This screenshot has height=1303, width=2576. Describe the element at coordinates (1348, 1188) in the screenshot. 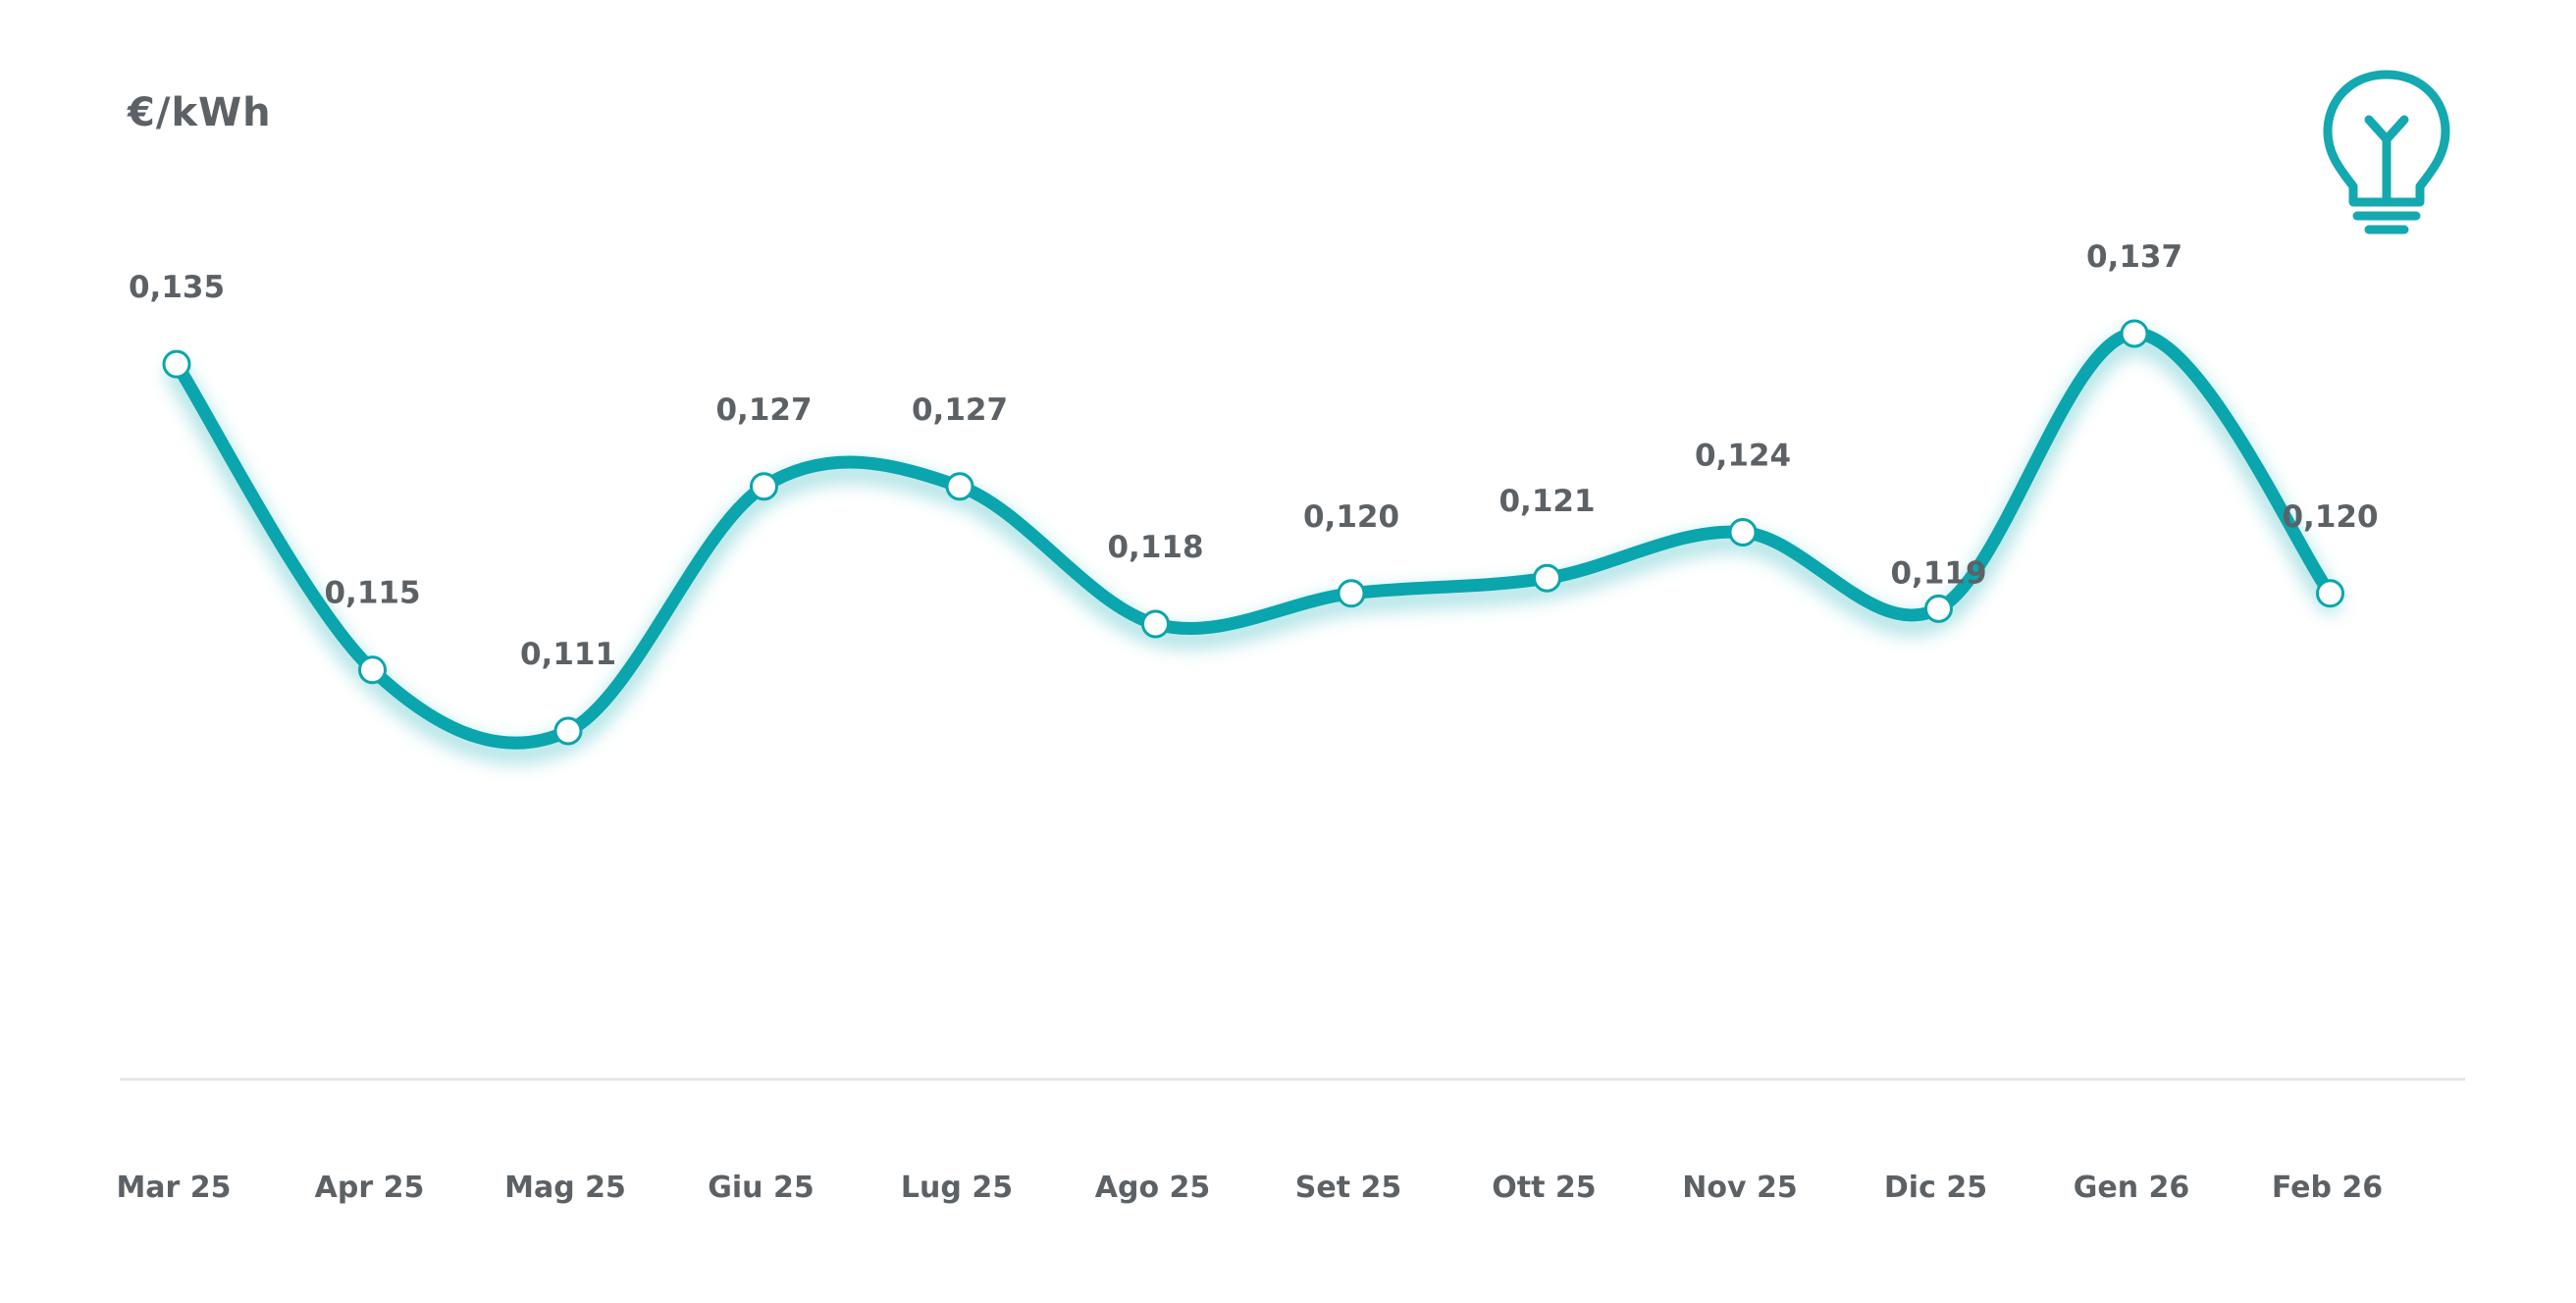

I see `x-tick-label: Set 25` at that location.